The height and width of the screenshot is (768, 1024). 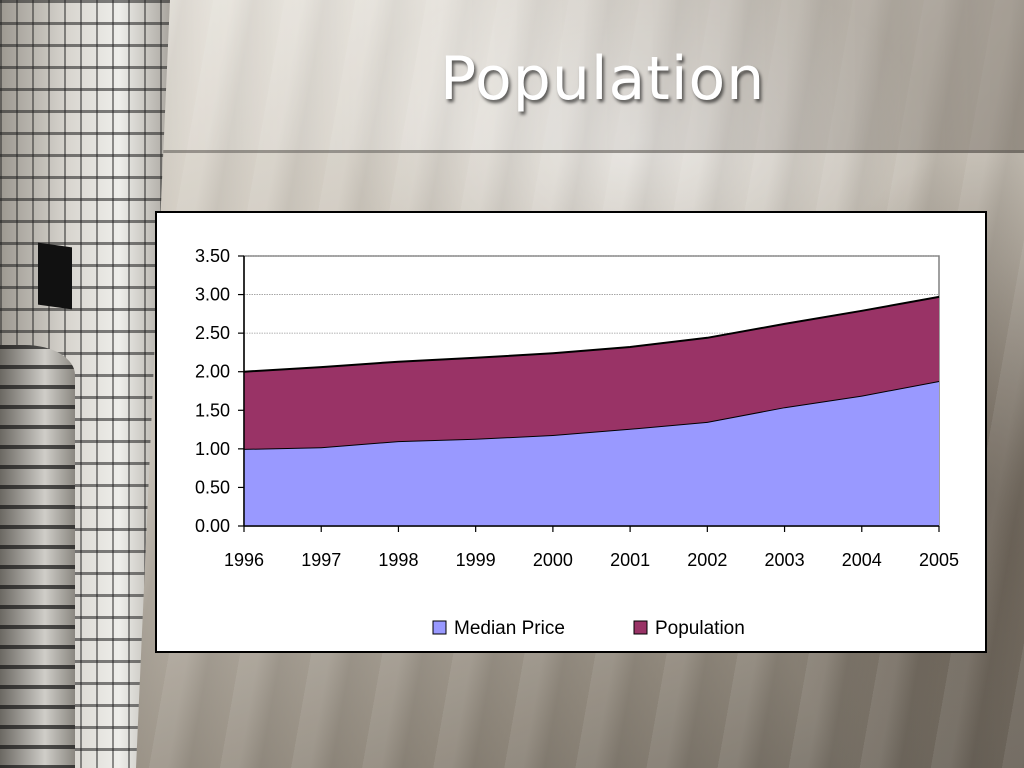 What do you see at coordinates (212, 295) in the screenshot?
I see `y-tick-label: 3.00` at bounding box center [212, 295].